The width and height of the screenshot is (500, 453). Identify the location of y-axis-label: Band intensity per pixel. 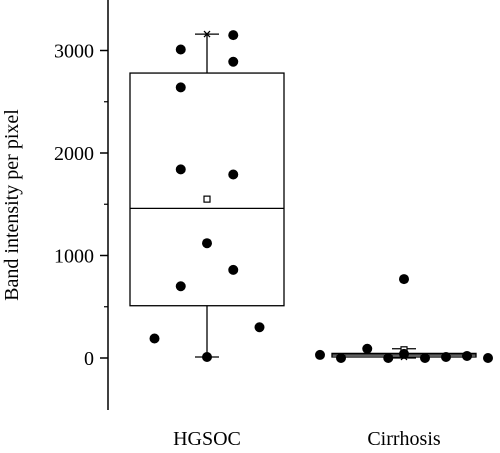
(12, 205).